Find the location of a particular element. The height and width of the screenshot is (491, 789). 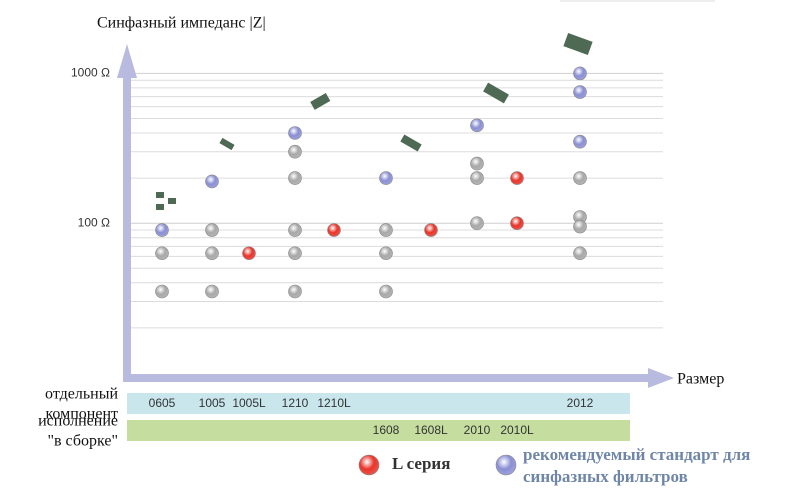

x-tick-label: 2012 is located at coordinates (580, 403).